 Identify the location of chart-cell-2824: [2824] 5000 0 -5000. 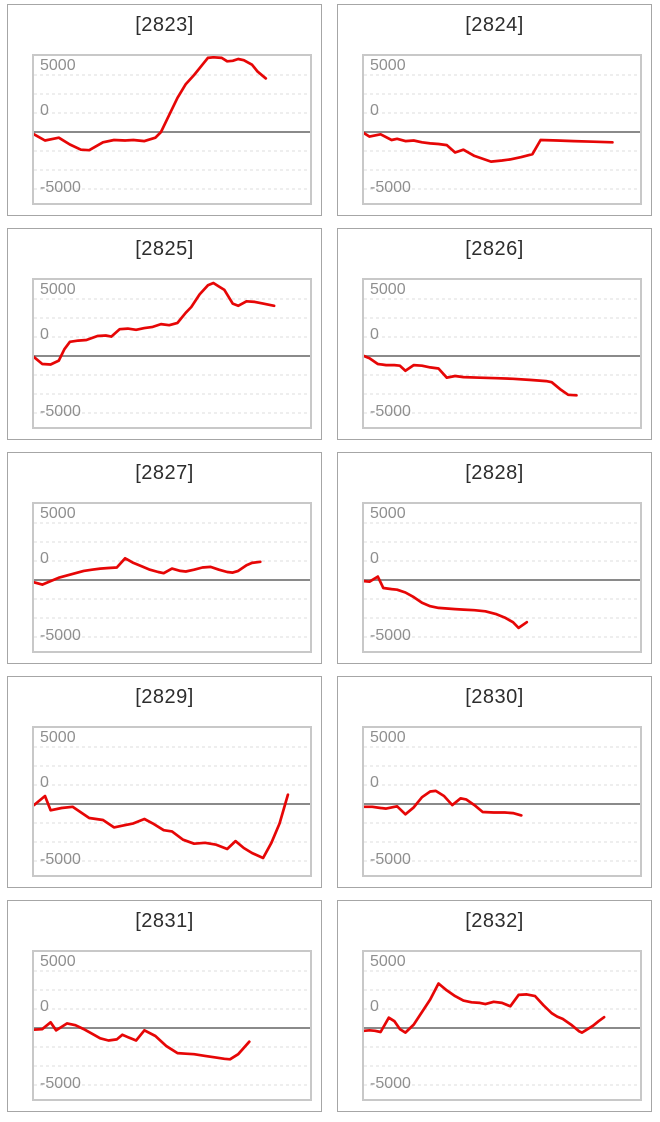
(494, 110).